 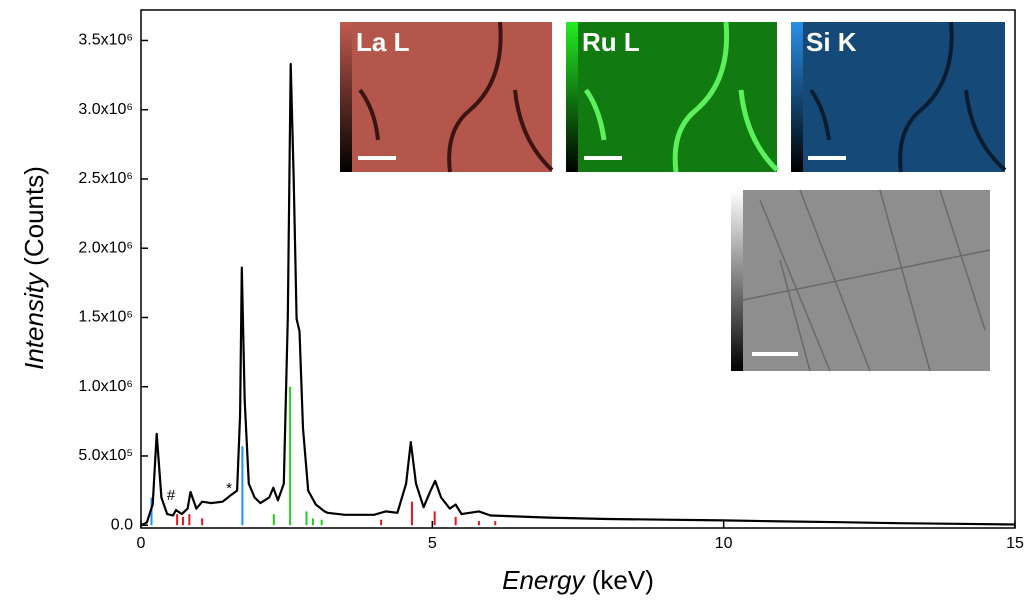 I want to click on inset-label: Si K, so click(x=831, y=42).